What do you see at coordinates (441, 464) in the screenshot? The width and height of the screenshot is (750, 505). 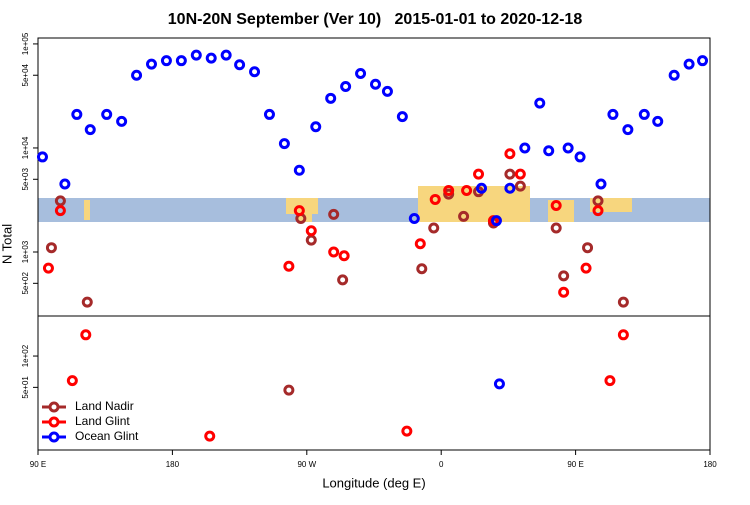 I see `x-tick-label: 0` at bounding box center [441, 464].